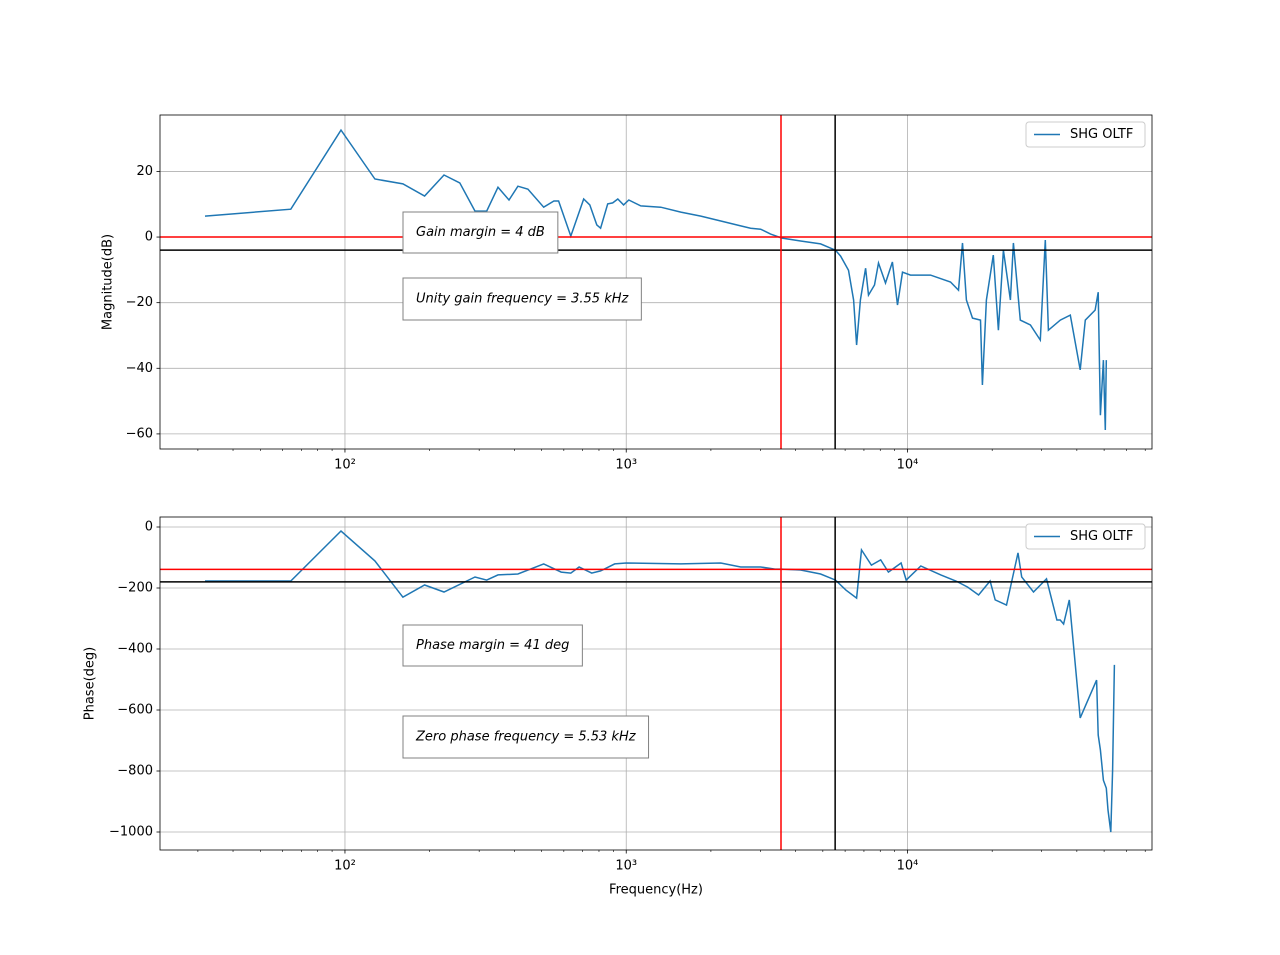 This screenshot has height=955, width=1280. Describe the element at coordinates (135, 710) in the screenshot. I see `y-tick-label: −600` at that location.